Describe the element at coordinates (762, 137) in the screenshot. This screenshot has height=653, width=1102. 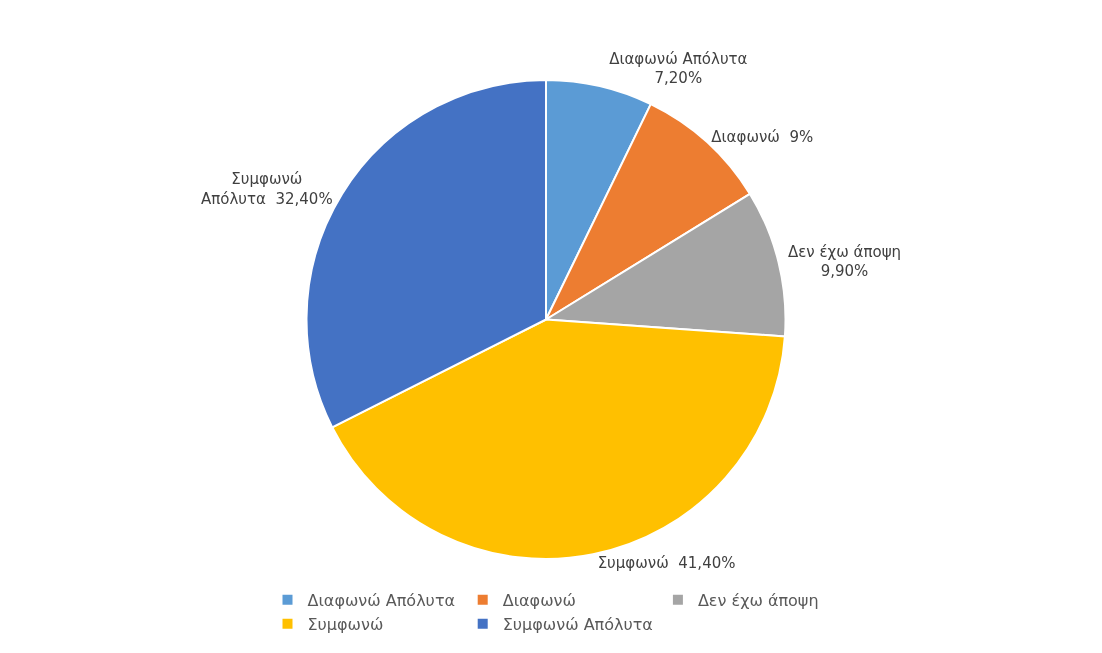
I see `data-label: Διαφωνώ 9%` at that location.